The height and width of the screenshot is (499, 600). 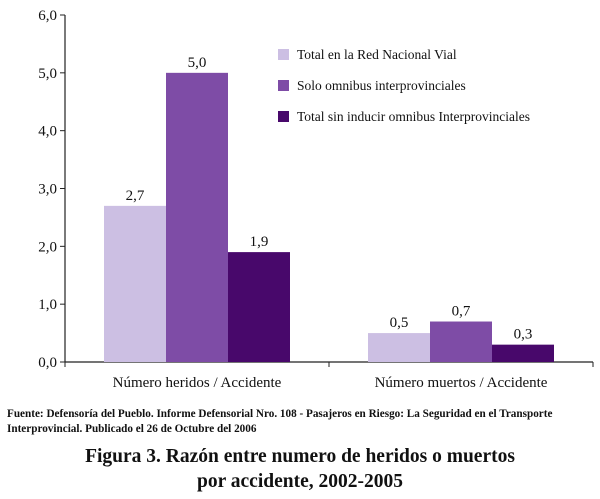 What do you see at coordinates (197, 383) in the screenshot?
I see `x-category-label: Número heridos / Accidente` at bounding box center [197, 383].